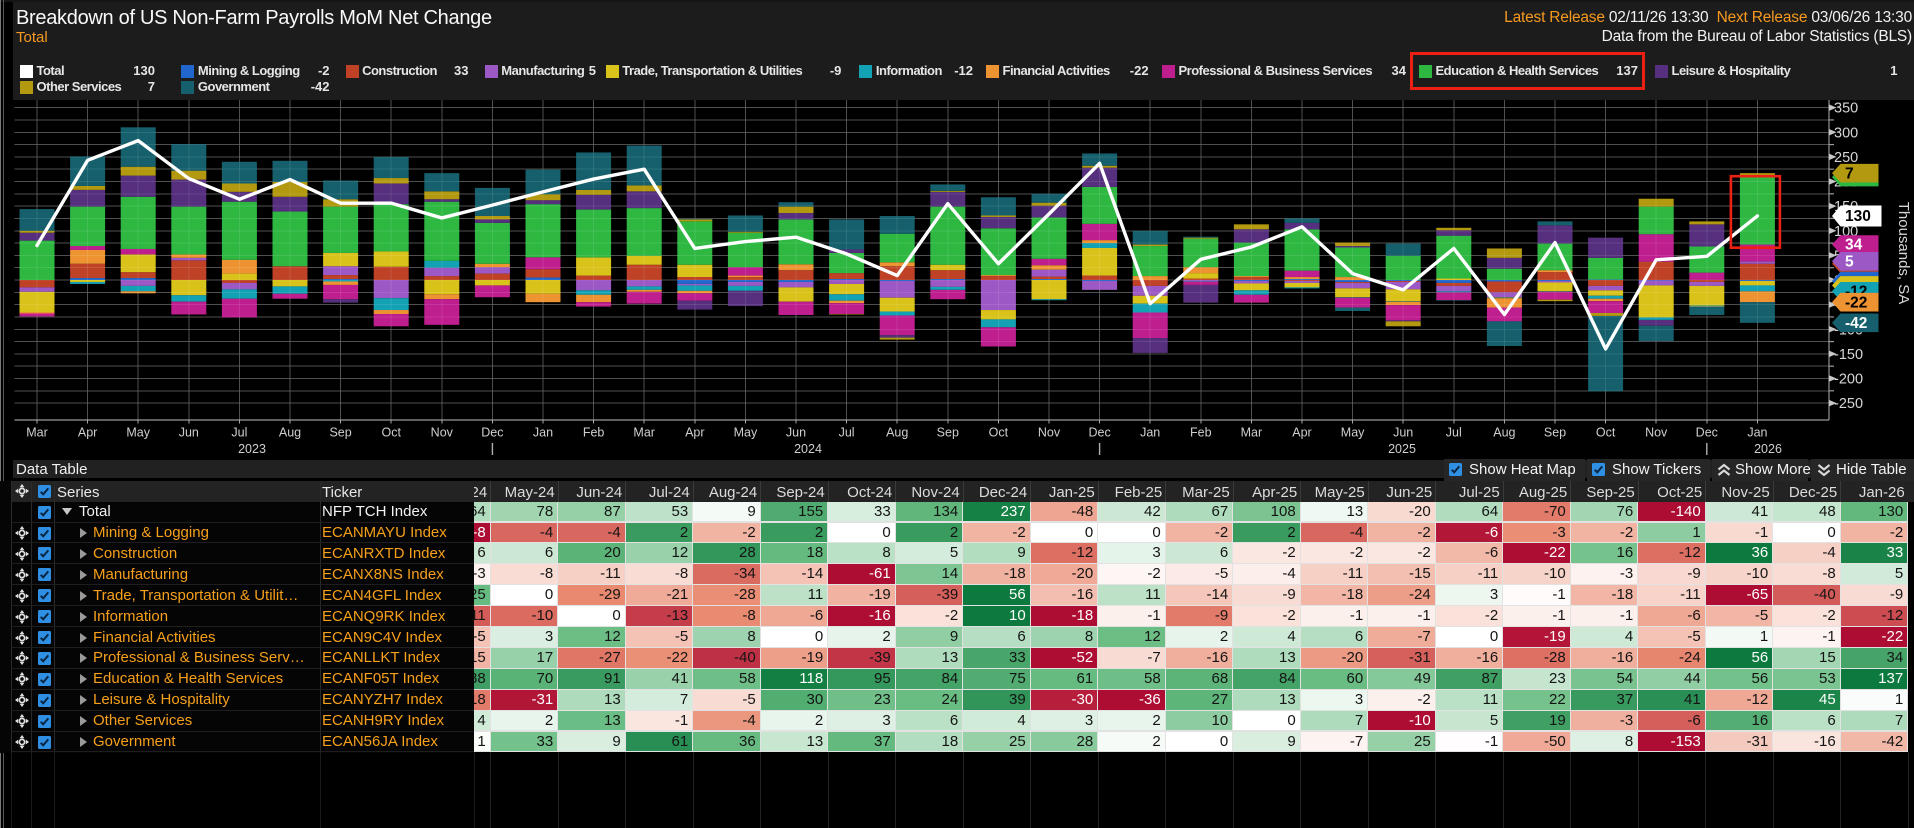 Image resolution: width=1914 pixels, height=828 pixels. Describe the element at coordinates (1849, 173) in the screenshot. I see `svg-text: 7` at that location.